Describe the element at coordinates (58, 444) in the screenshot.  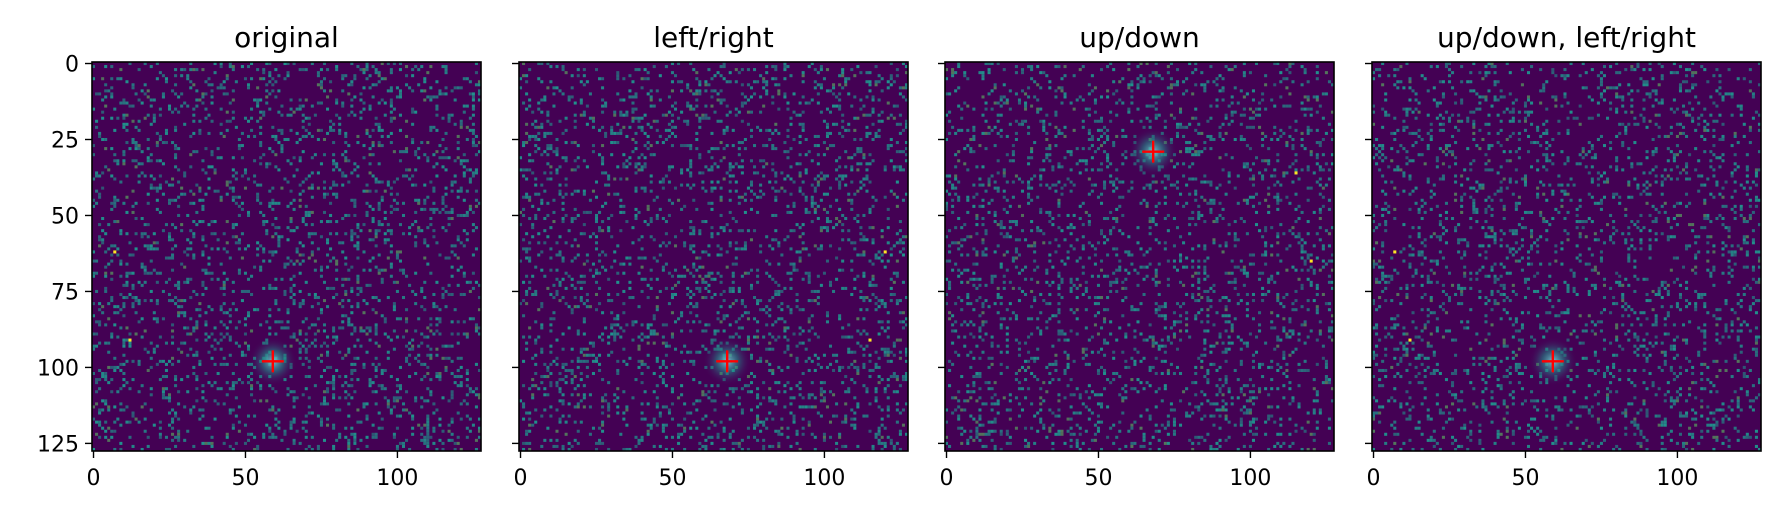
I see `y-tick-label: 125` at that location.